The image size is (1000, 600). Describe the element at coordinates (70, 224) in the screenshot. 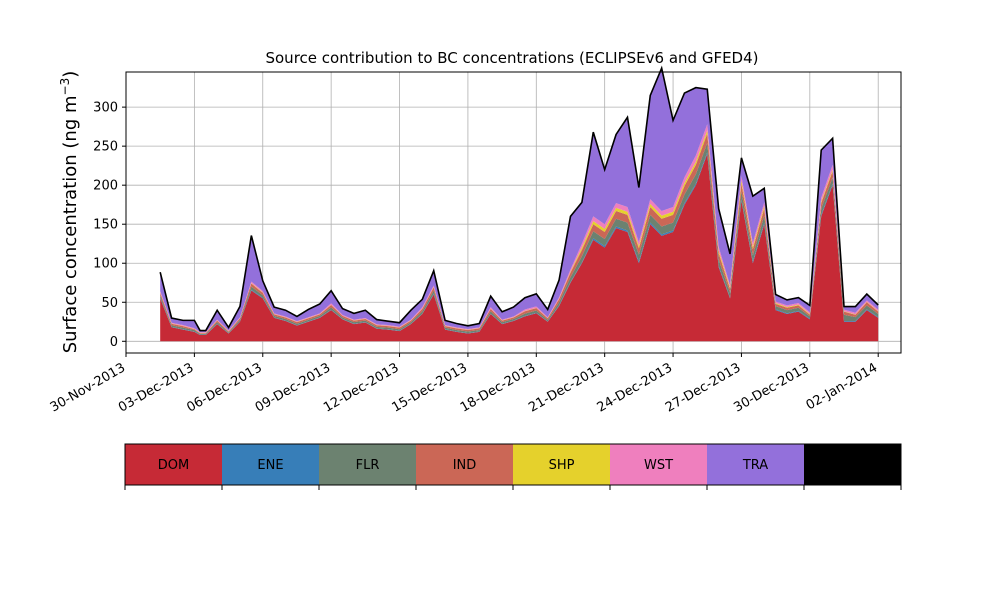

I see `y-axis-label-main: Surface concentration (ng m` at that location.